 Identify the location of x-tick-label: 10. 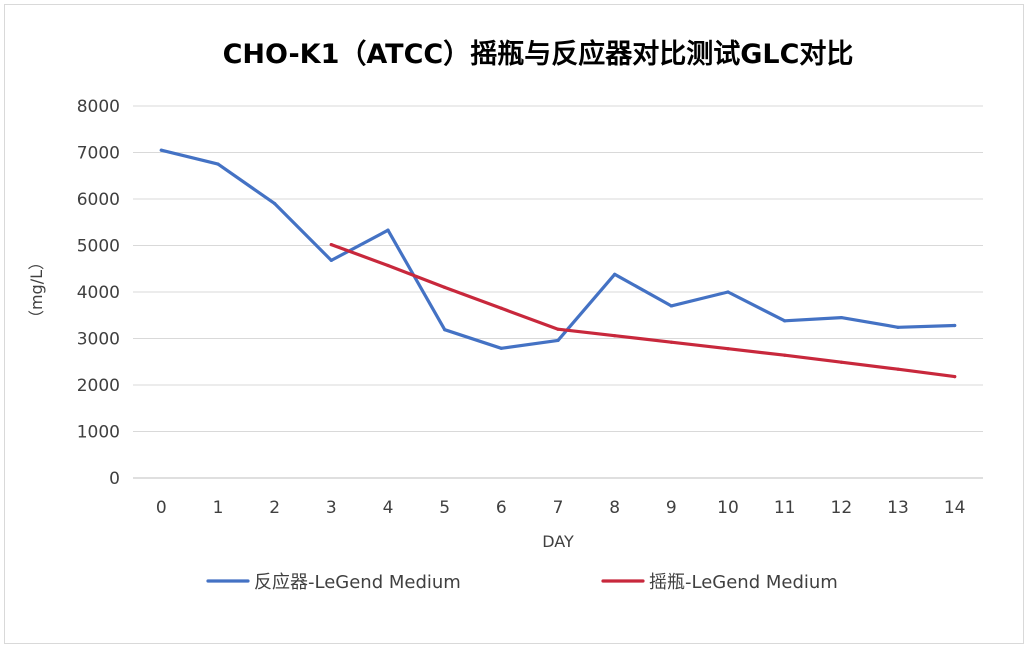
(728, 508).